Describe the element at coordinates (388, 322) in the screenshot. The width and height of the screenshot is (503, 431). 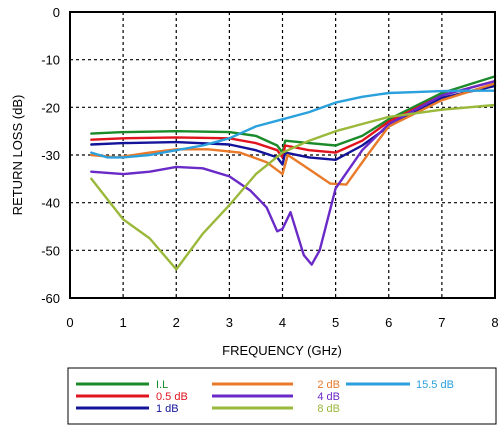
I see `x-tick-label: 6` at that location.